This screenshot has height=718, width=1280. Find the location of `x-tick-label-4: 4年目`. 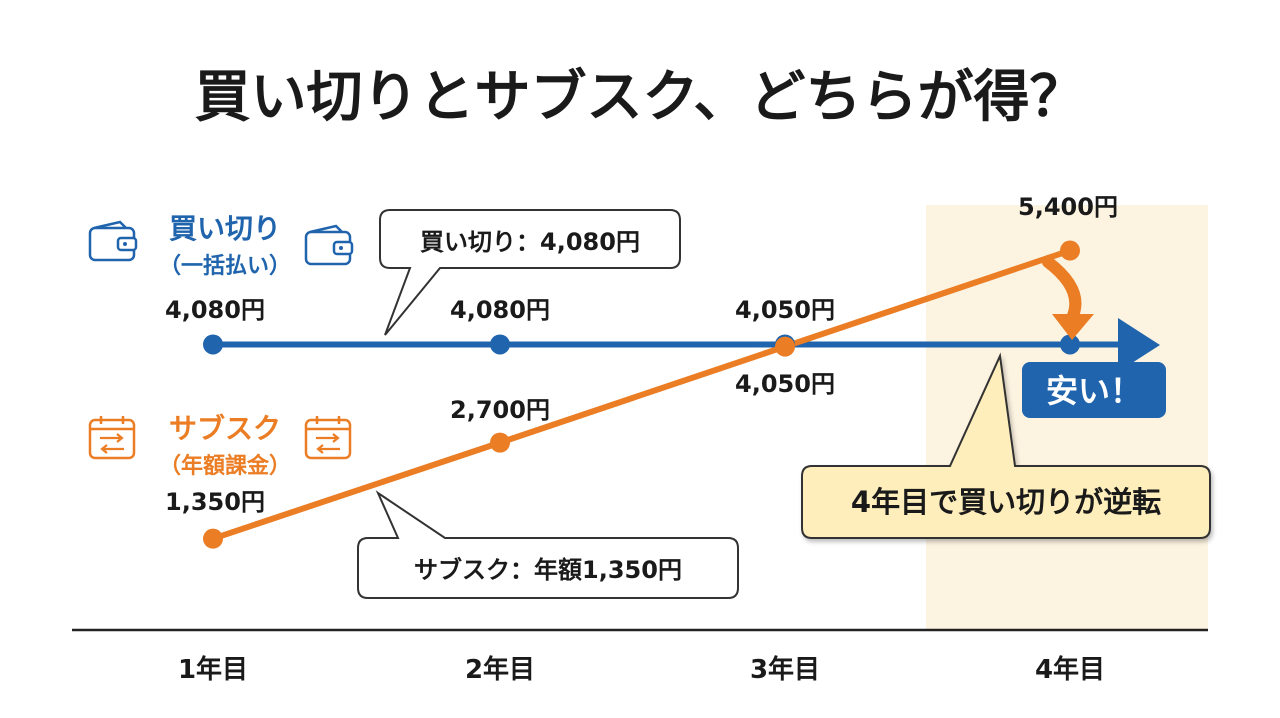

x-tick-label-4: 4年目 is located at coordinates (1070, 669).